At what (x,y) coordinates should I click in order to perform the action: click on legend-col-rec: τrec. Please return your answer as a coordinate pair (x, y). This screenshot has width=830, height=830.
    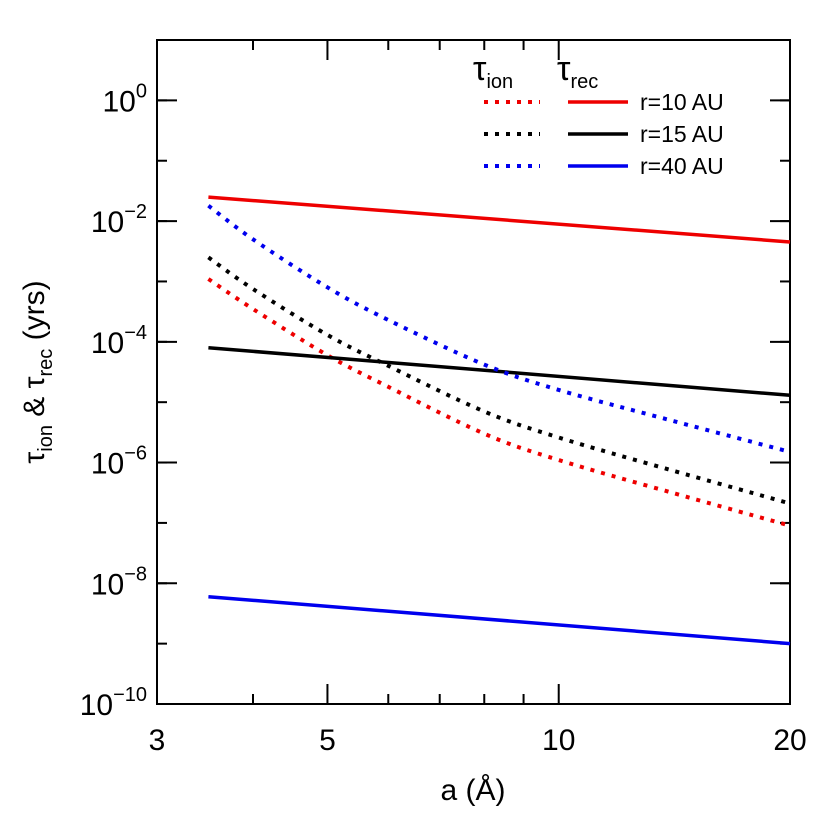
    Looking at the image, I should click on (577, 71).